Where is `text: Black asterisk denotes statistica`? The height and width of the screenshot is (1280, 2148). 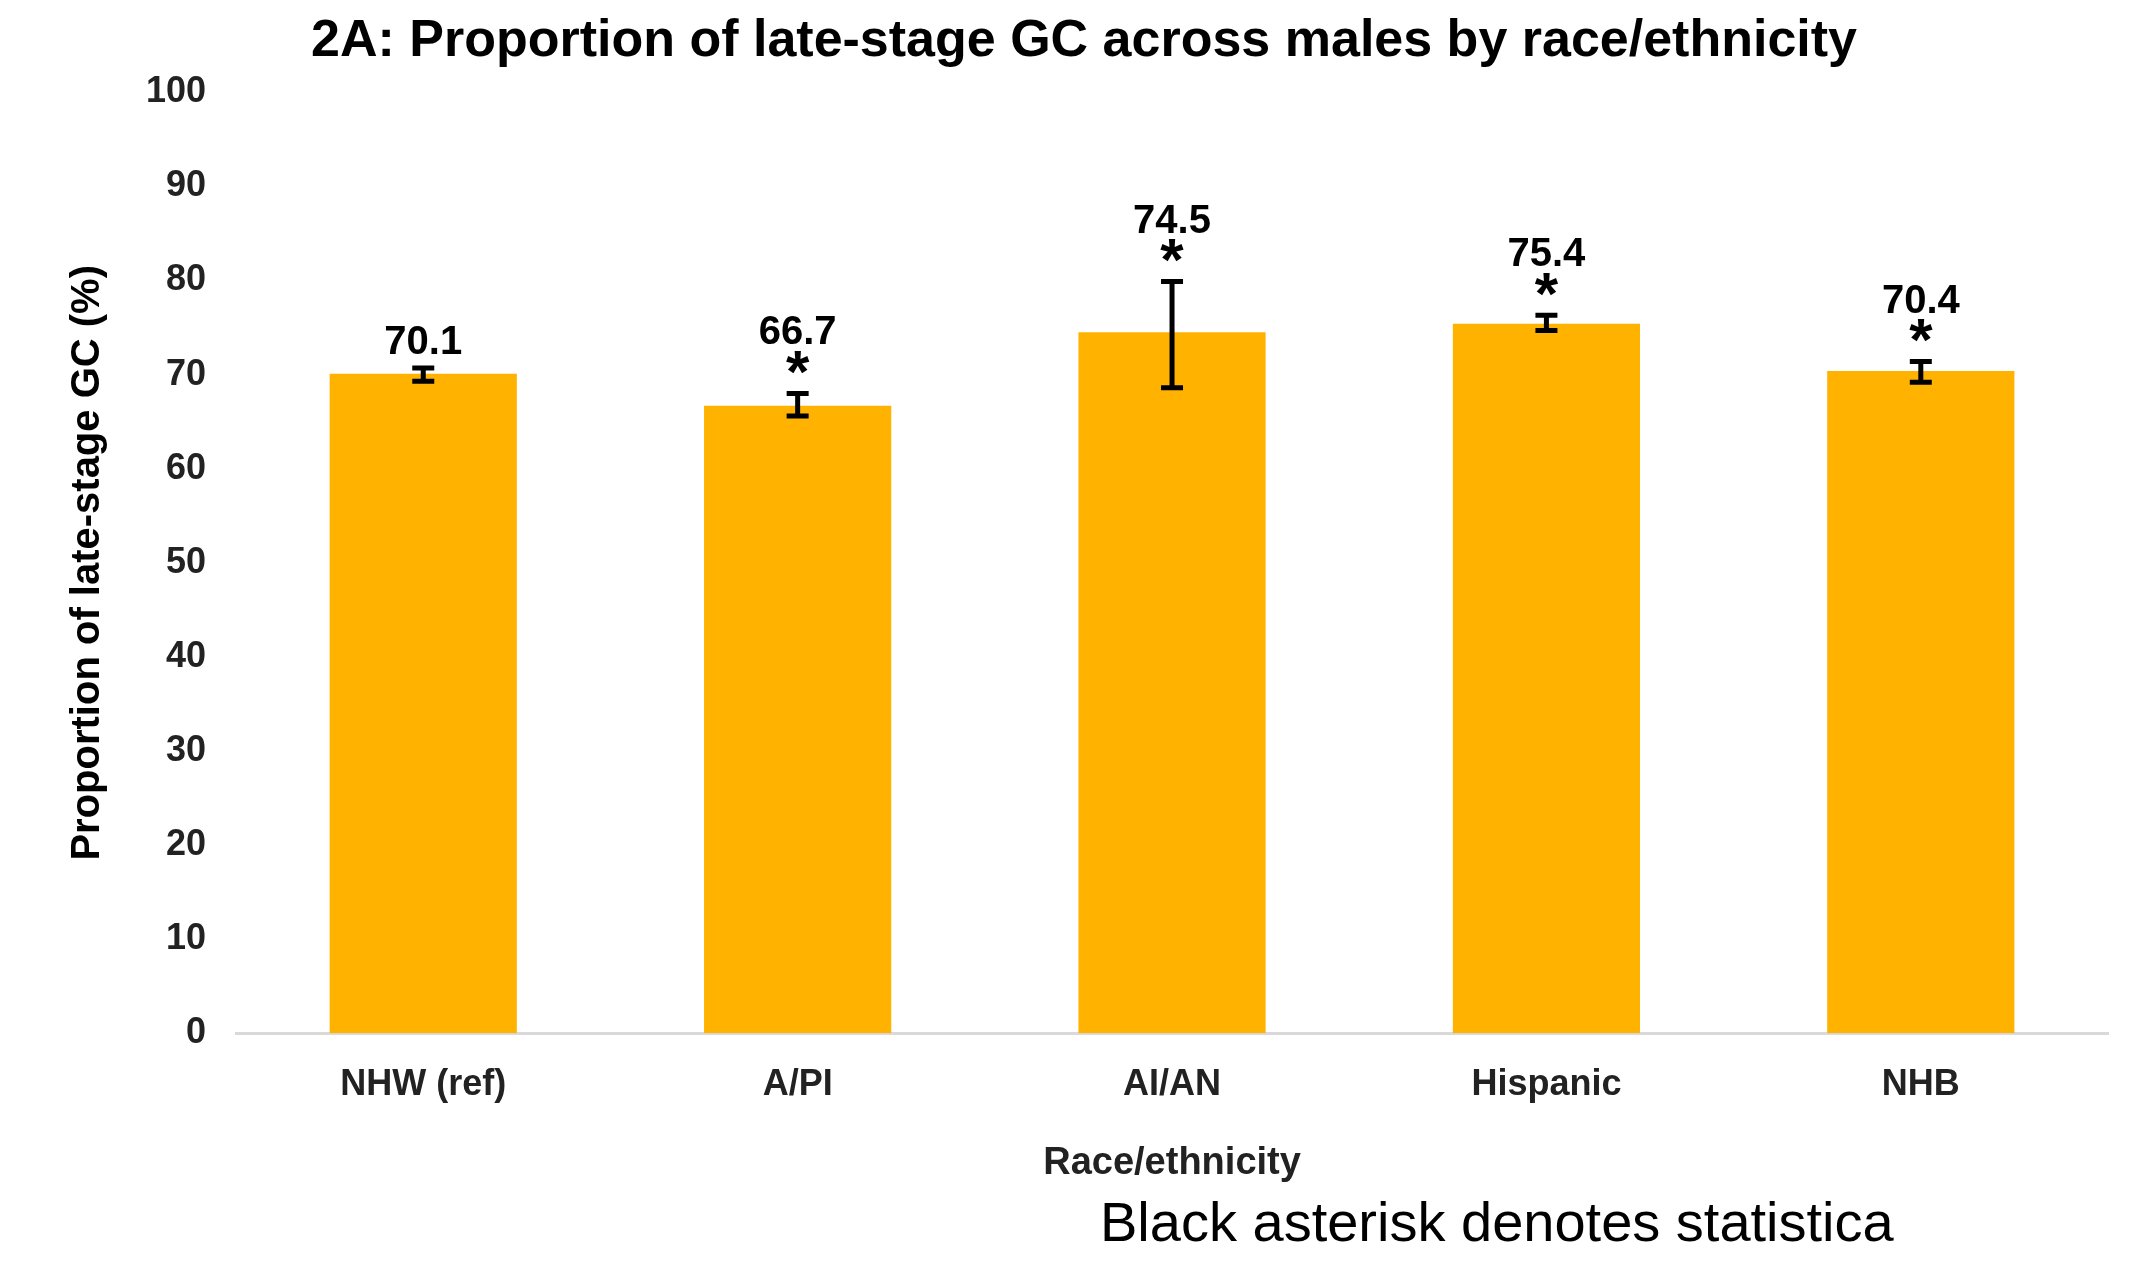
text: Black asterisk denotes statistica is located at coordinates (1497, 1222).